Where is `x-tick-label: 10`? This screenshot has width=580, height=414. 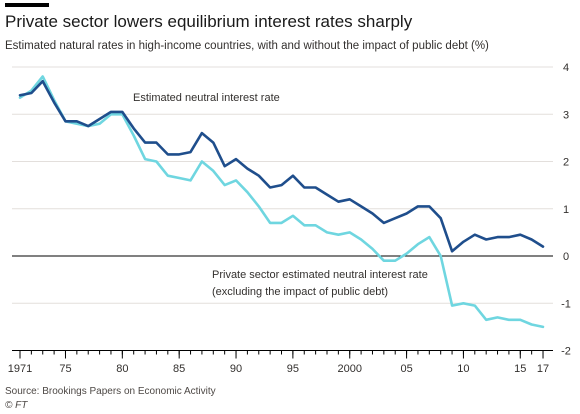
x-tick-label: 10 is located at coordinates (463, 369).